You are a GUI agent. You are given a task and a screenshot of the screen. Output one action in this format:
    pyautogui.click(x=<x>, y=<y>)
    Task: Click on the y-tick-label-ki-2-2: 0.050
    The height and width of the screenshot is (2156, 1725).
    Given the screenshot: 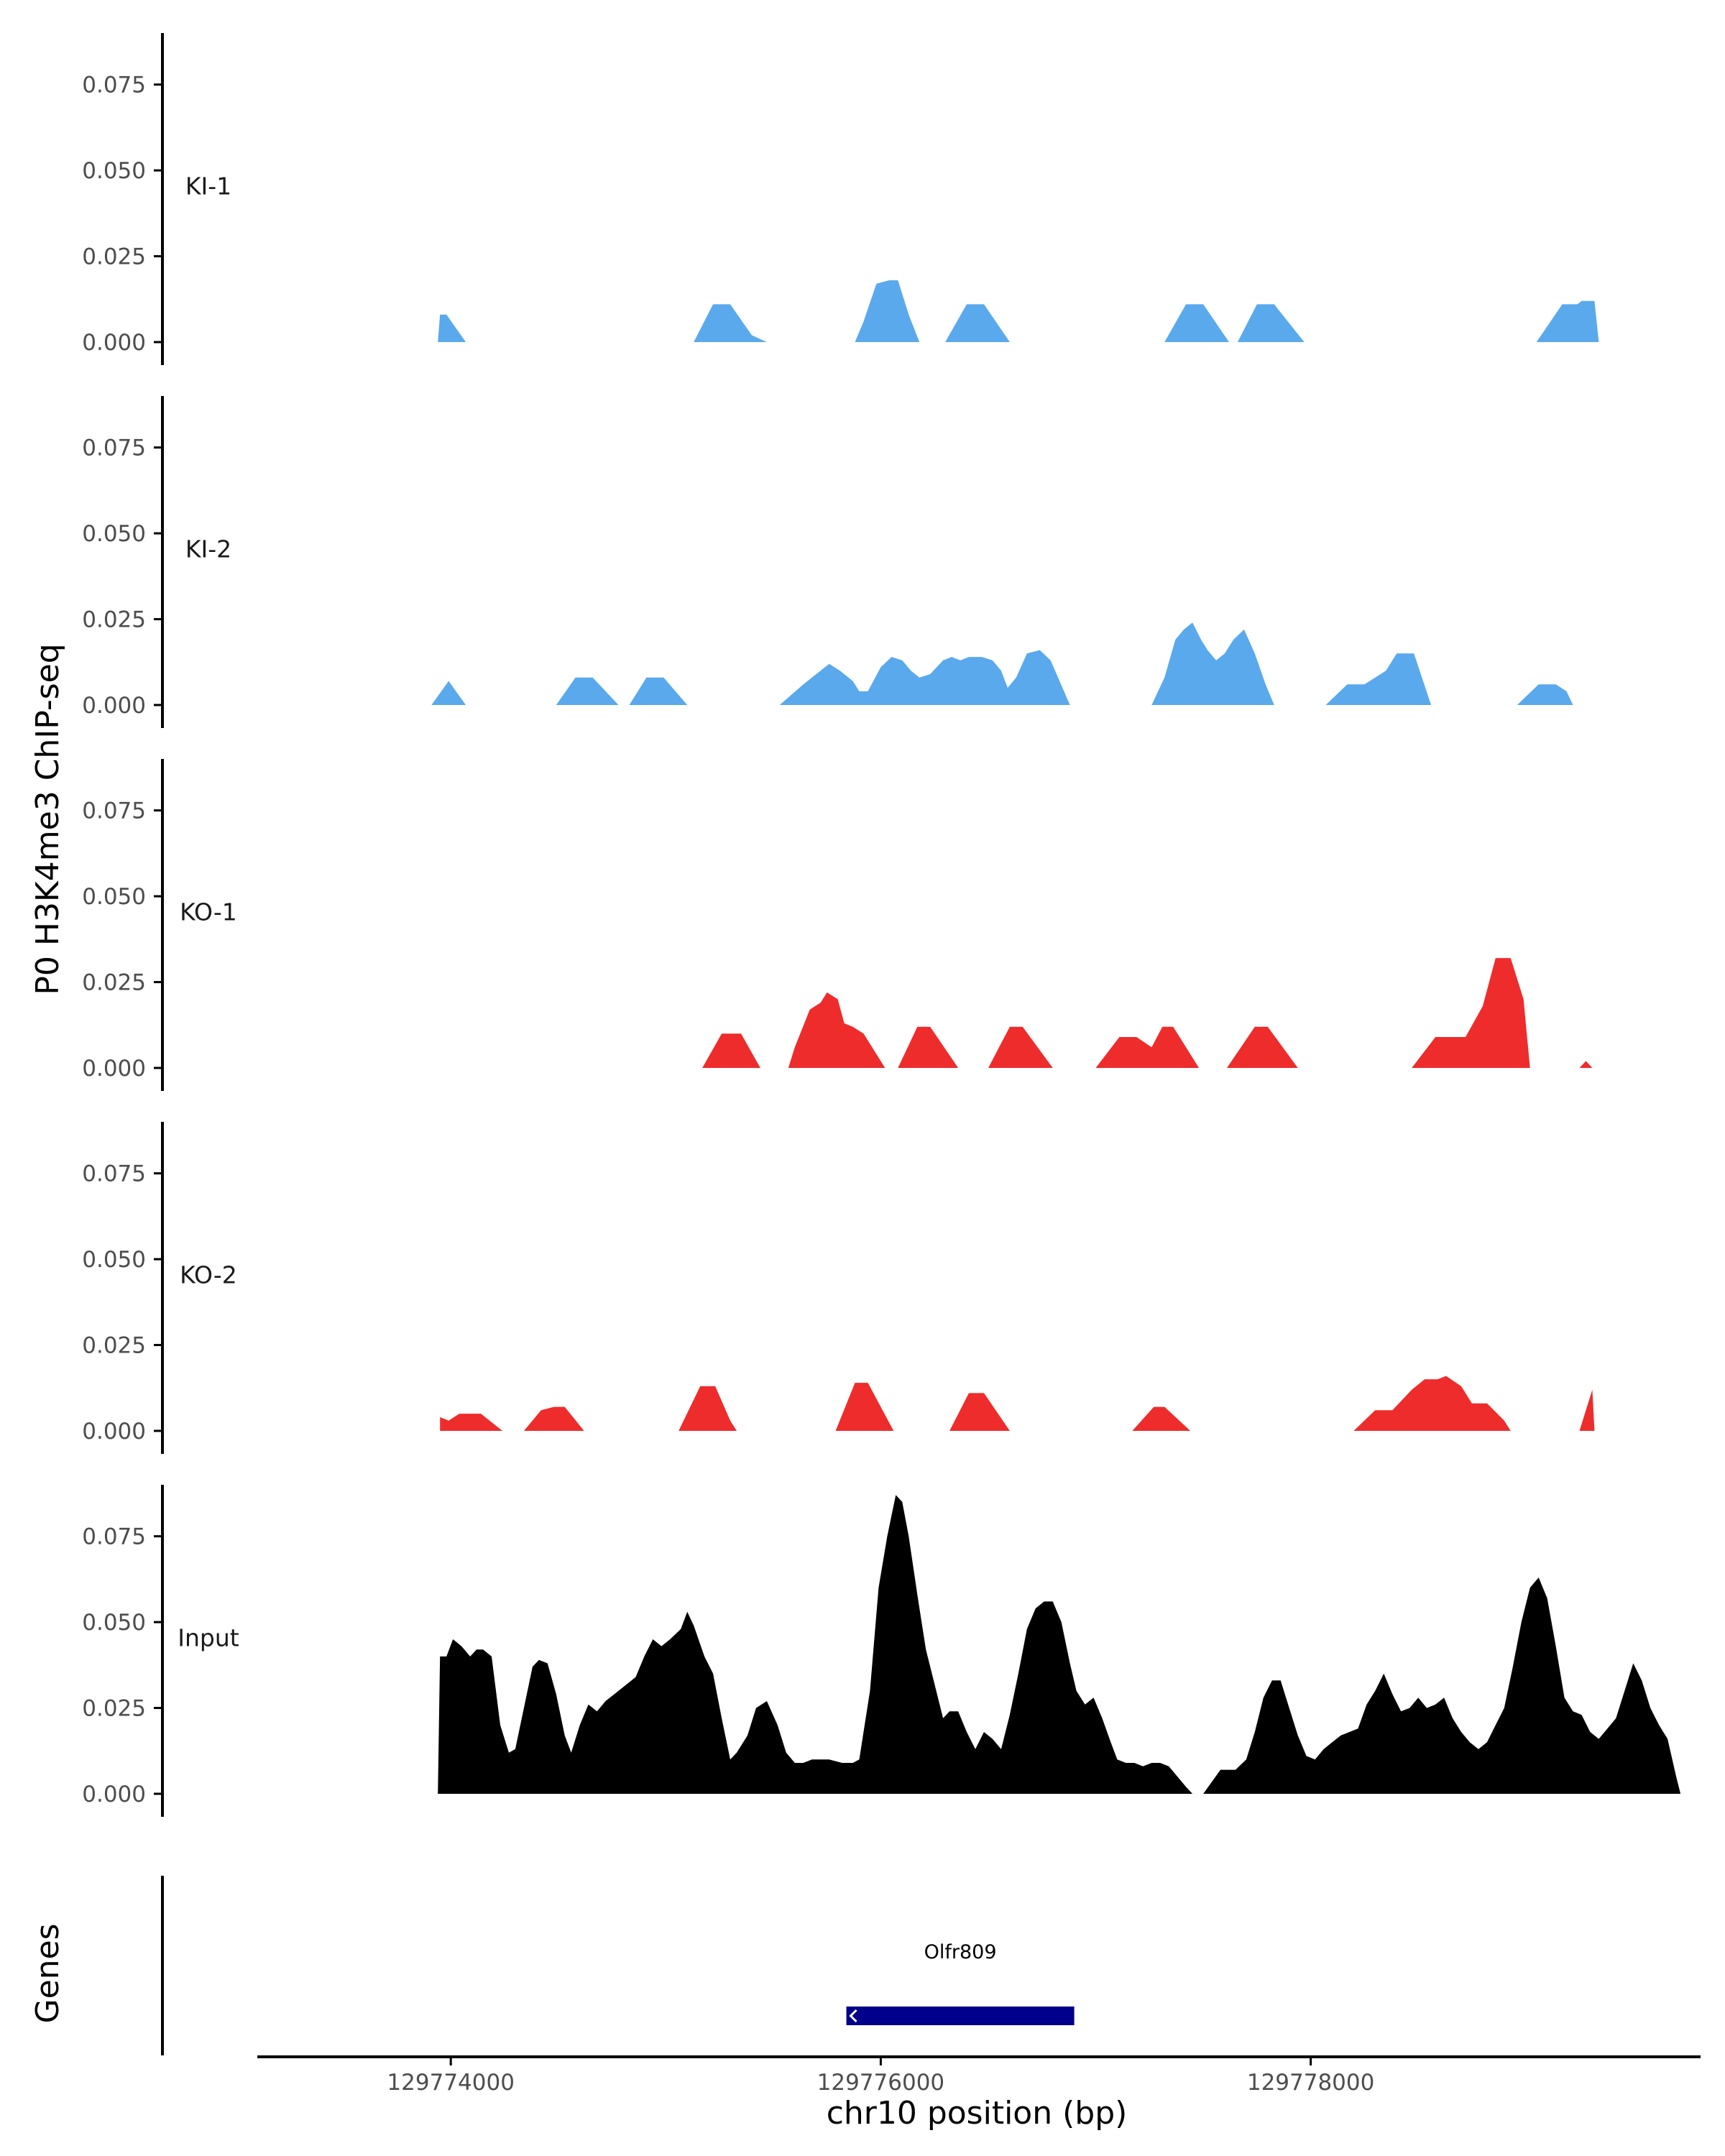 What is the action you would take?
    pyautogui.click(x=114, y=534)
    